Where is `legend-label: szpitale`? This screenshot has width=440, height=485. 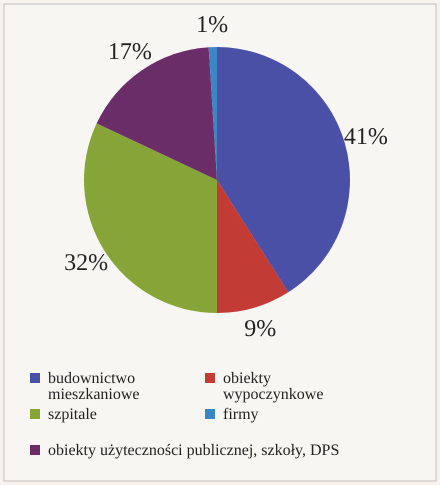
legend-label: szpitale is located at coordinates (72, 414).